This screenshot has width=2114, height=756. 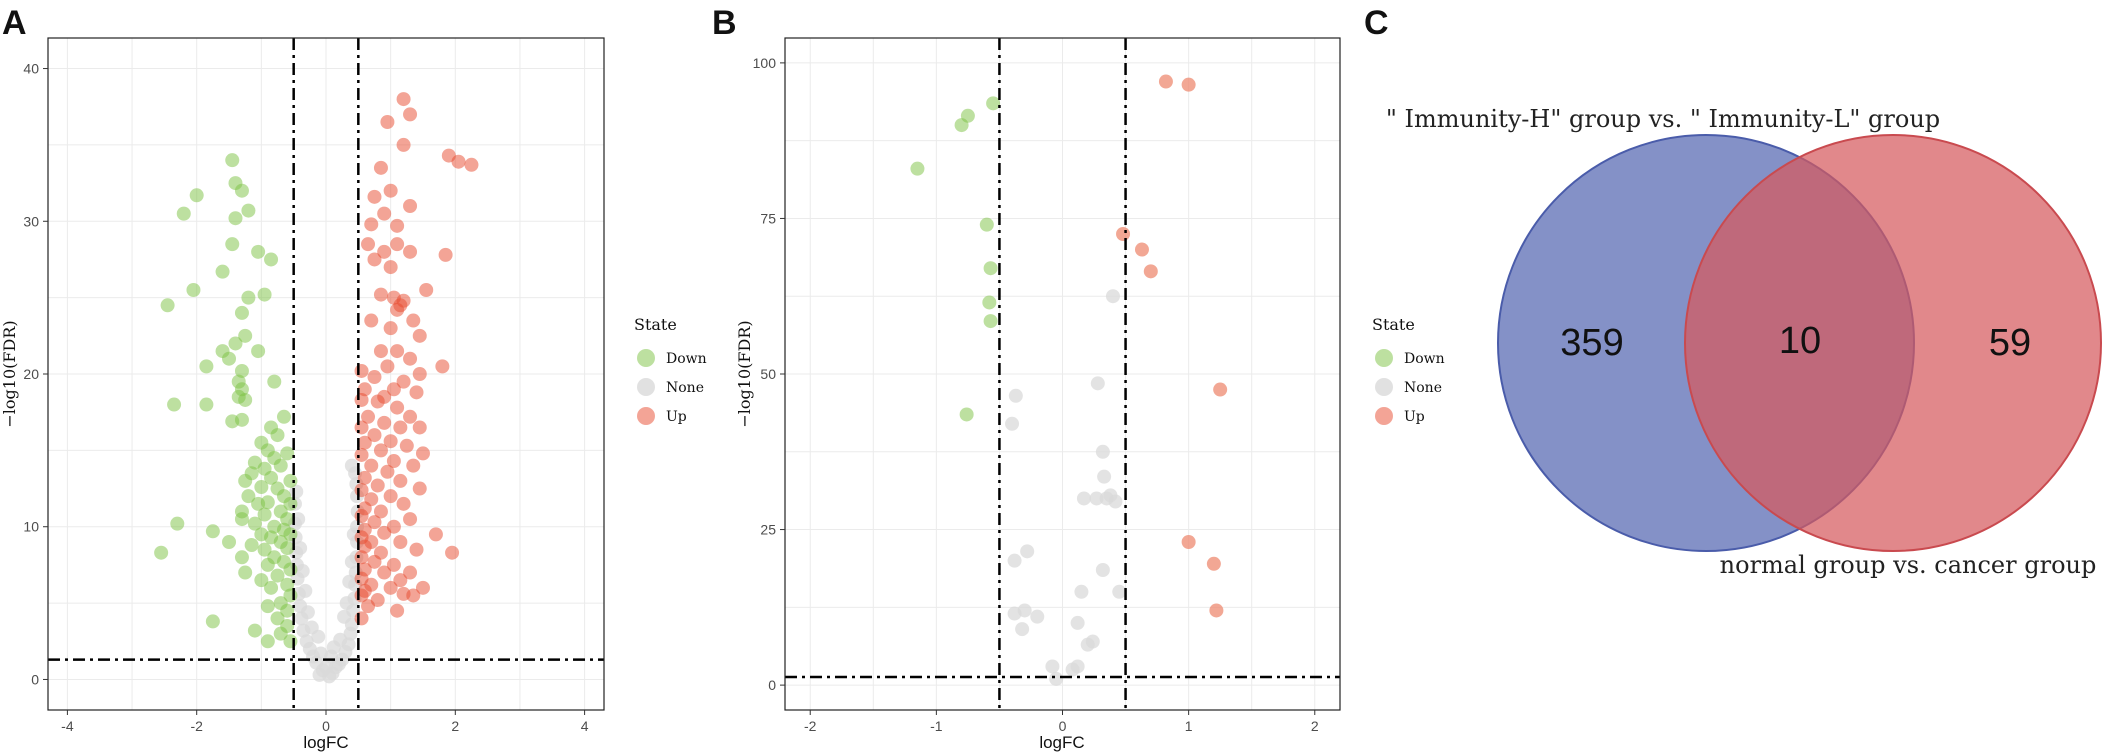 I want to click on legend-label-none: None, so click(x=1423, y=388).